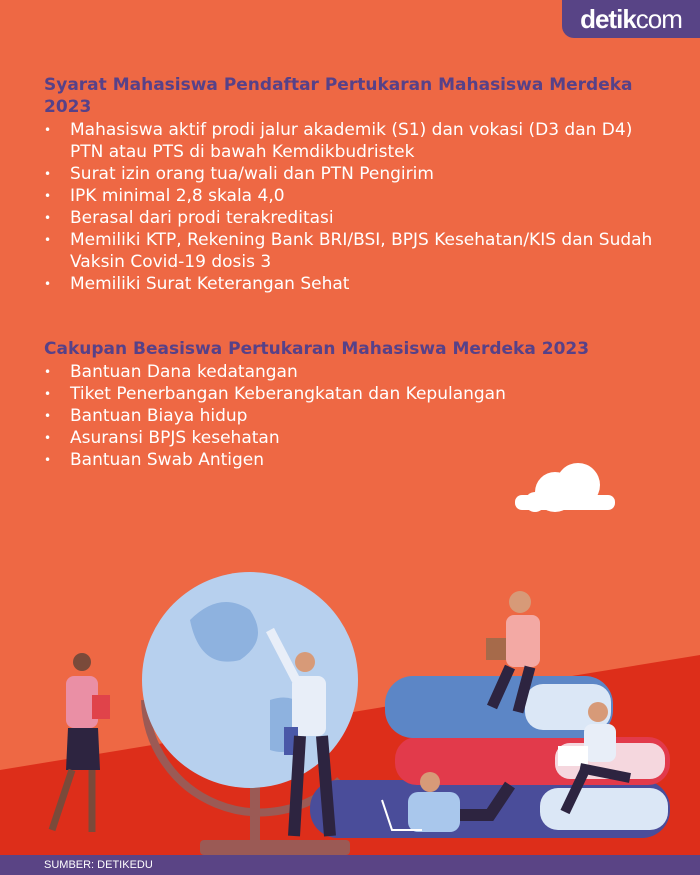  I want to click on list-item: Bantuan Biaya hidup, so click(354, 416).